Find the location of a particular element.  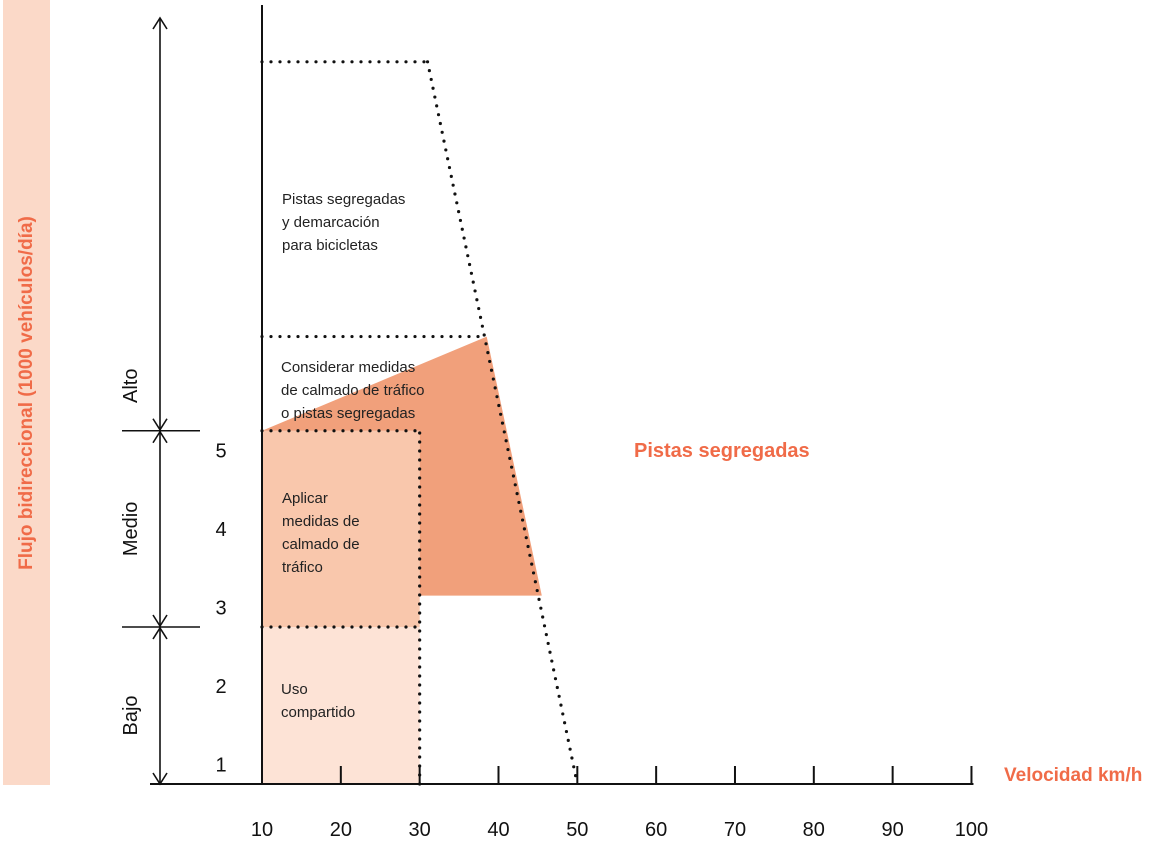

y-tick-label-4: 4 is located at coordinates (220, 530).